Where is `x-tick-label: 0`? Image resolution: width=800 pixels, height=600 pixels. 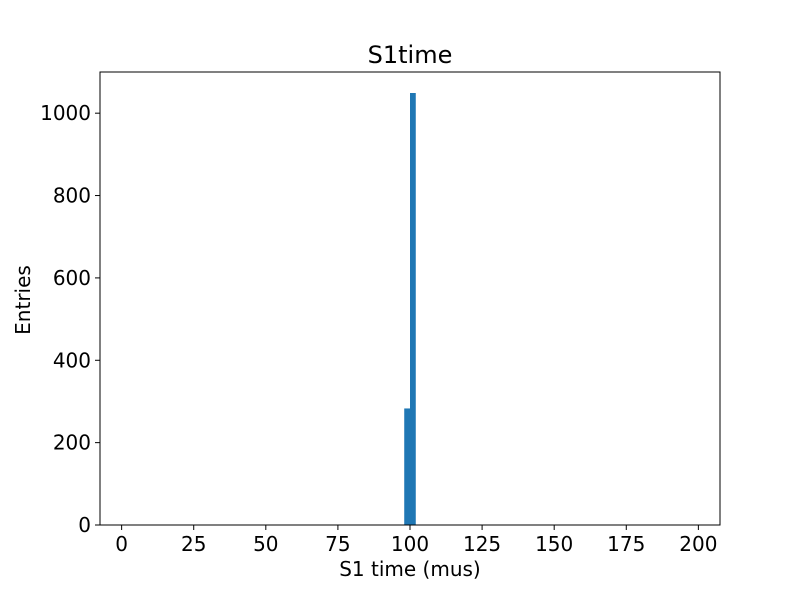 x-tick-label: 0 is located at coordinates (121, 544).